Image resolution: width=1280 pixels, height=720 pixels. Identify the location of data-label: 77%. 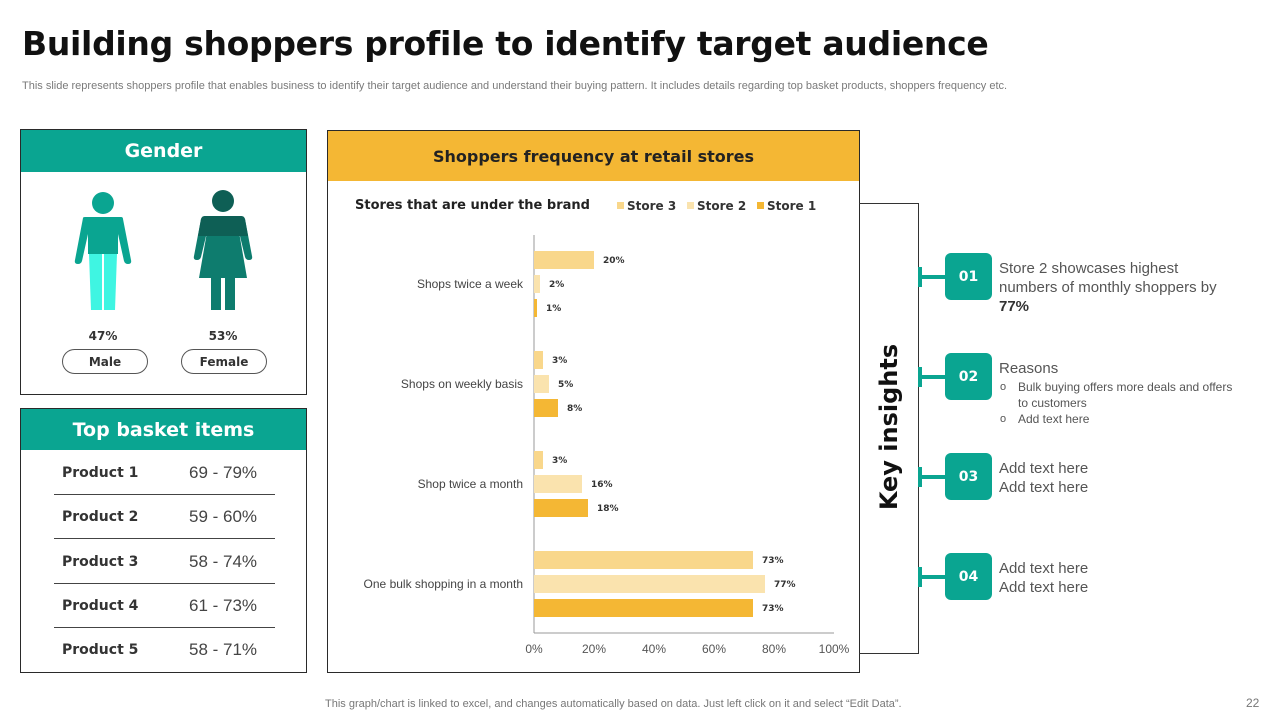
(785, 585).